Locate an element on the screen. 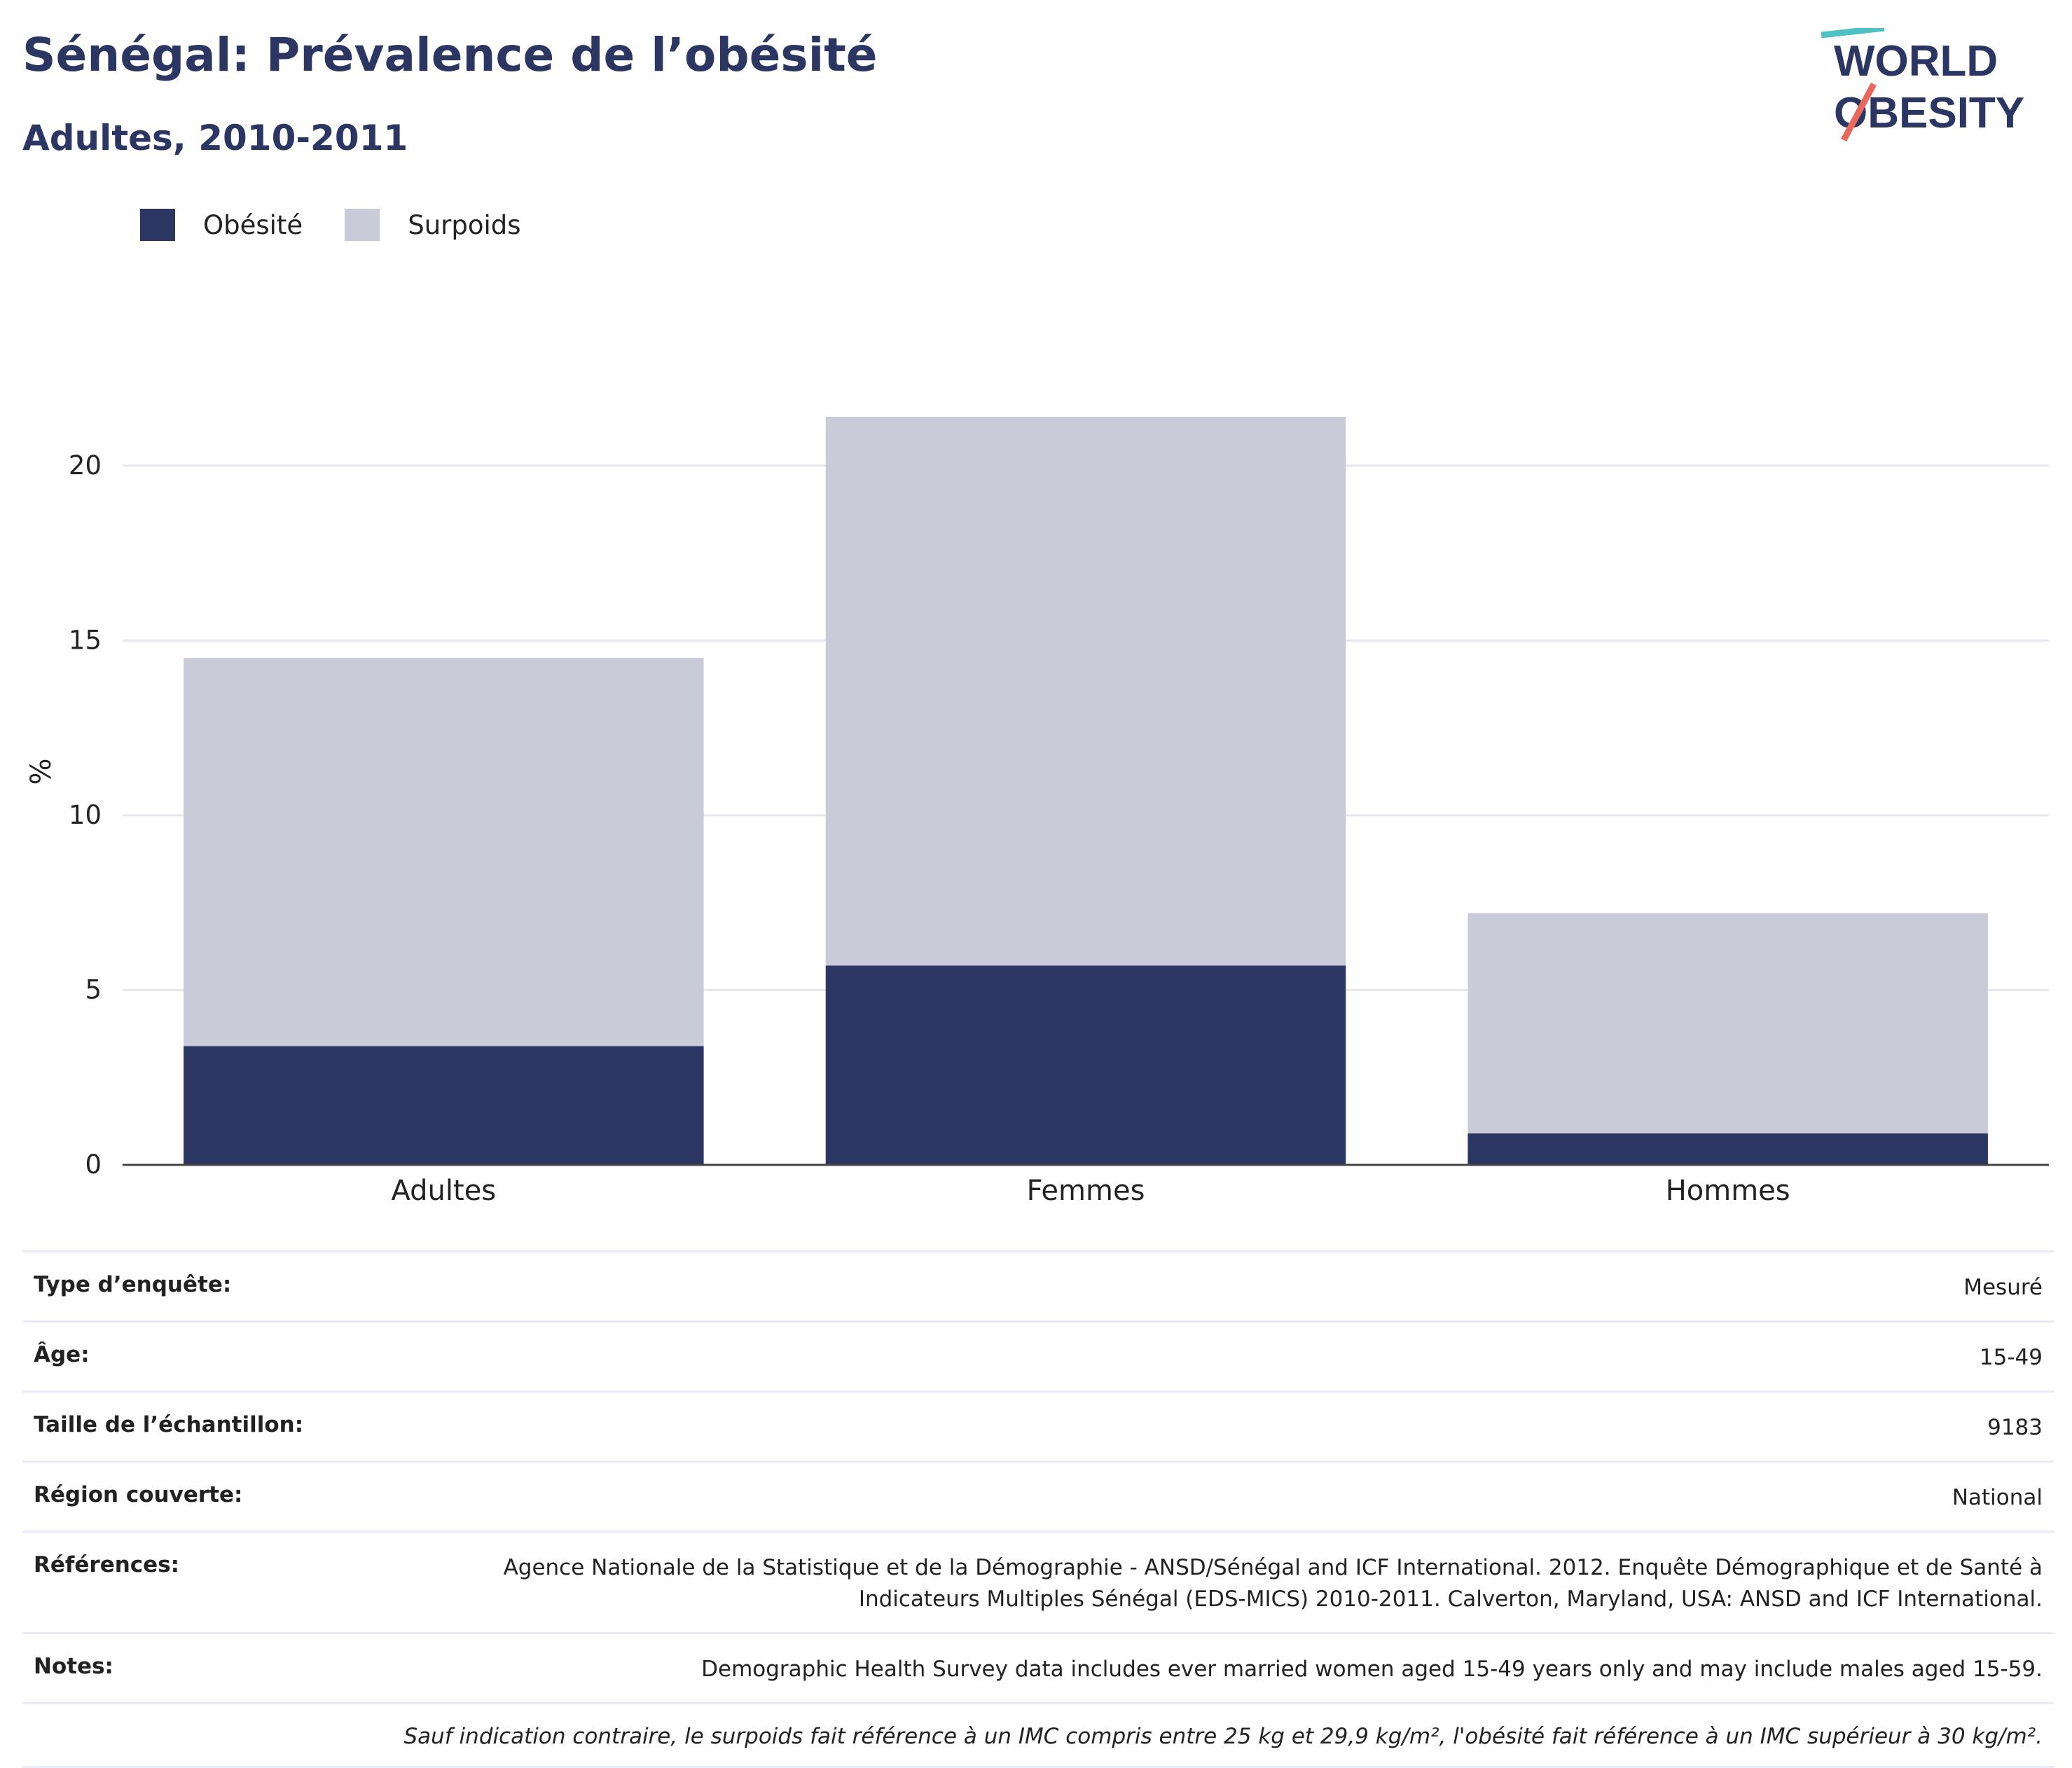 The image size is (2072, 1768). table-row: Taille de l’échantillon: 9183 is located at coordinates (1038, 1425).